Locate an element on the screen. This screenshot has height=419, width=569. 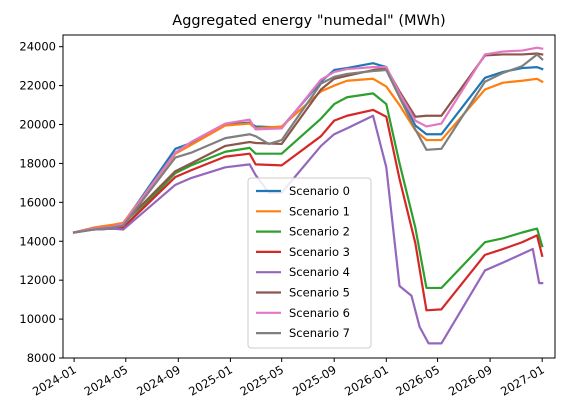
x-tick-label-0: 2024-01 is located at coordinates (54, 380).